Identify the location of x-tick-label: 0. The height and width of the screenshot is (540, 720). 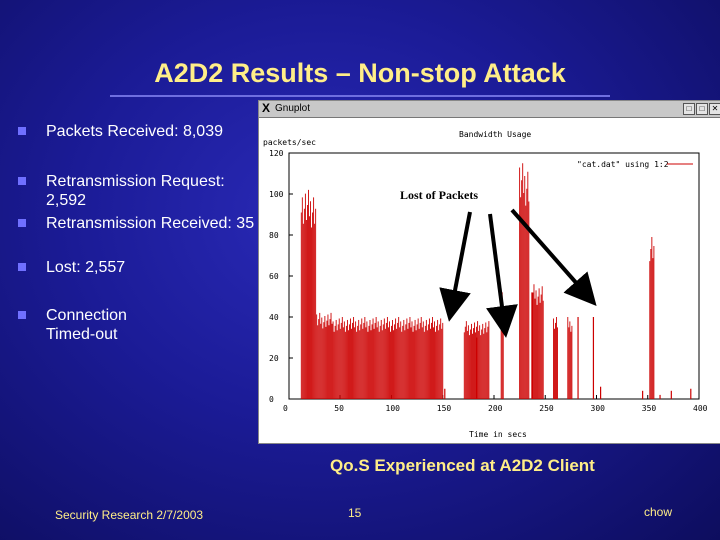
(285, 408).